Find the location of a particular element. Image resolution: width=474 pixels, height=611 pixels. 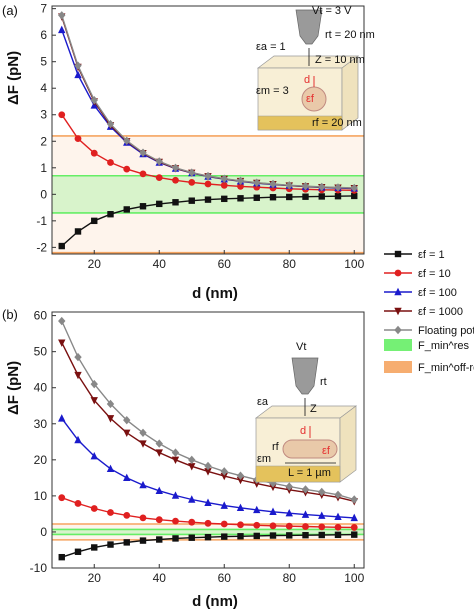

off-resonant-band is located at coordinates (208, 194).